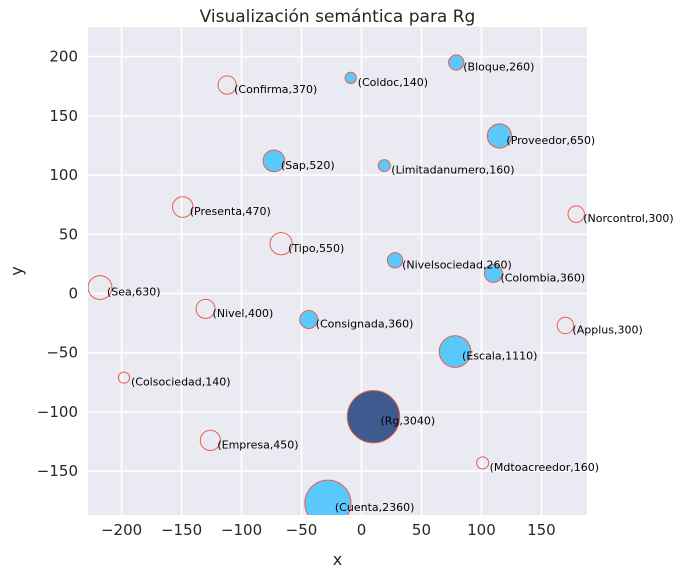  What do you see at coordinates (393, 82) in the screenshot?
I see `point-label: (Coldoc,140)` at bounding box center [393, 82].